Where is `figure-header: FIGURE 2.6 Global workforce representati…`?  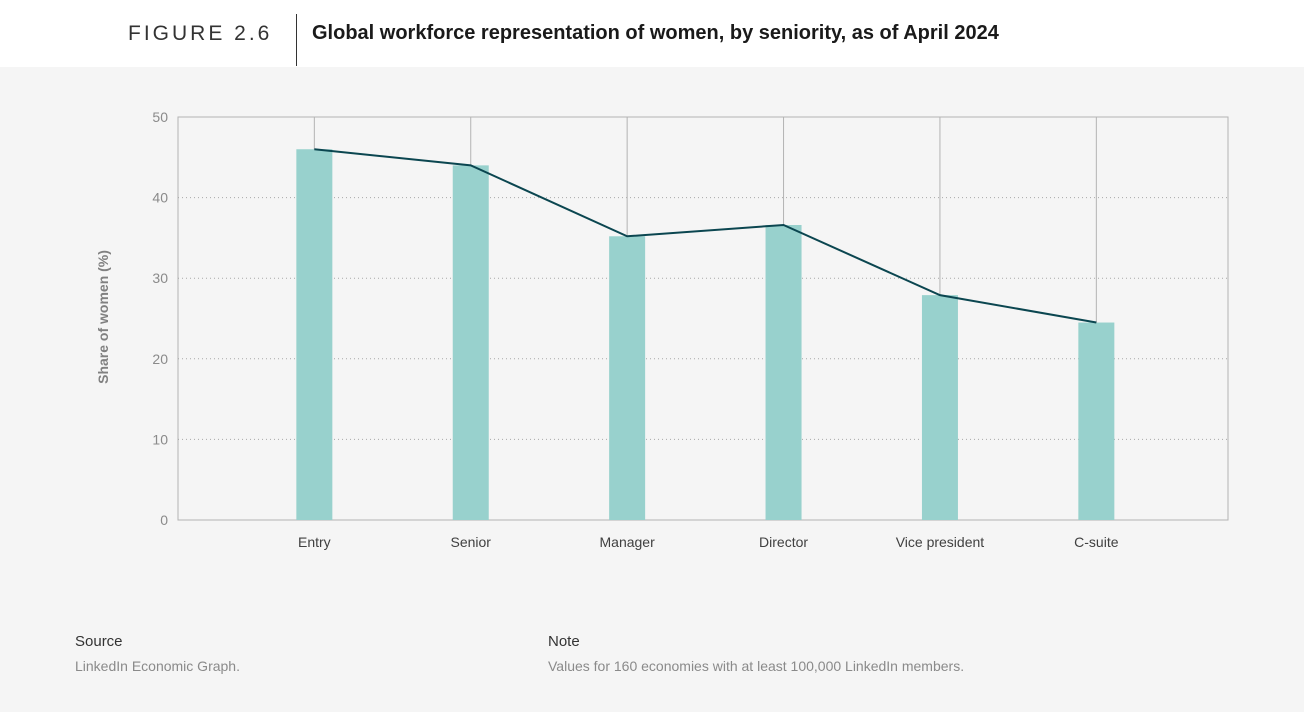
figure-header: FIGURE 2.6 Global workforce representati… is located at coordinates (652, 33).